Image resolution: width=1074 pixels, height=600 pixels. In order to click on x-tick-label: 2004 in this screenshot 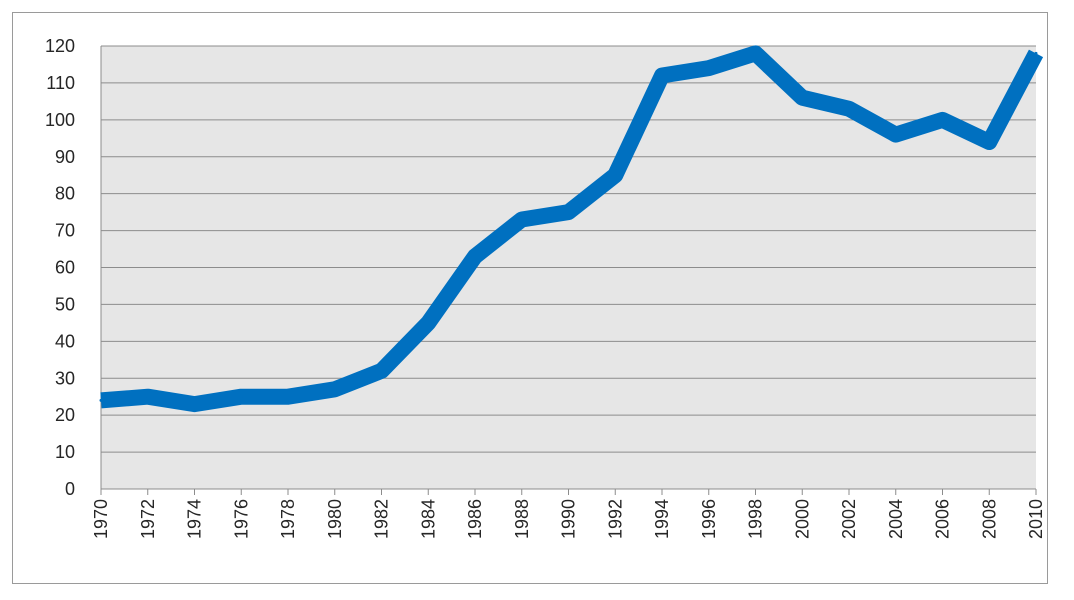, I will do `click(896, 519)`.